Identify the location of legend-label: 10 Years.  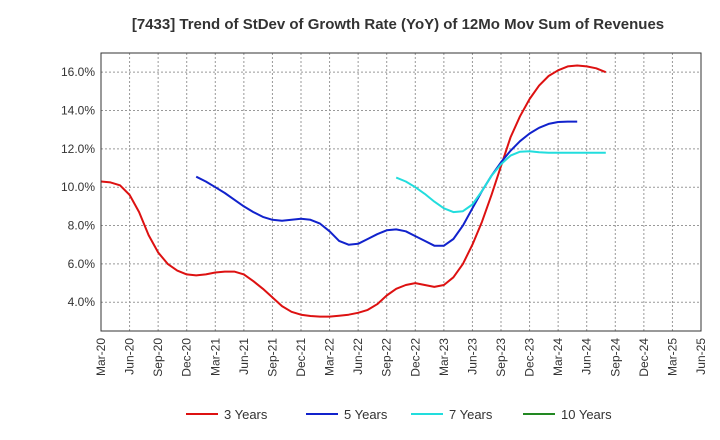
(586, 414).